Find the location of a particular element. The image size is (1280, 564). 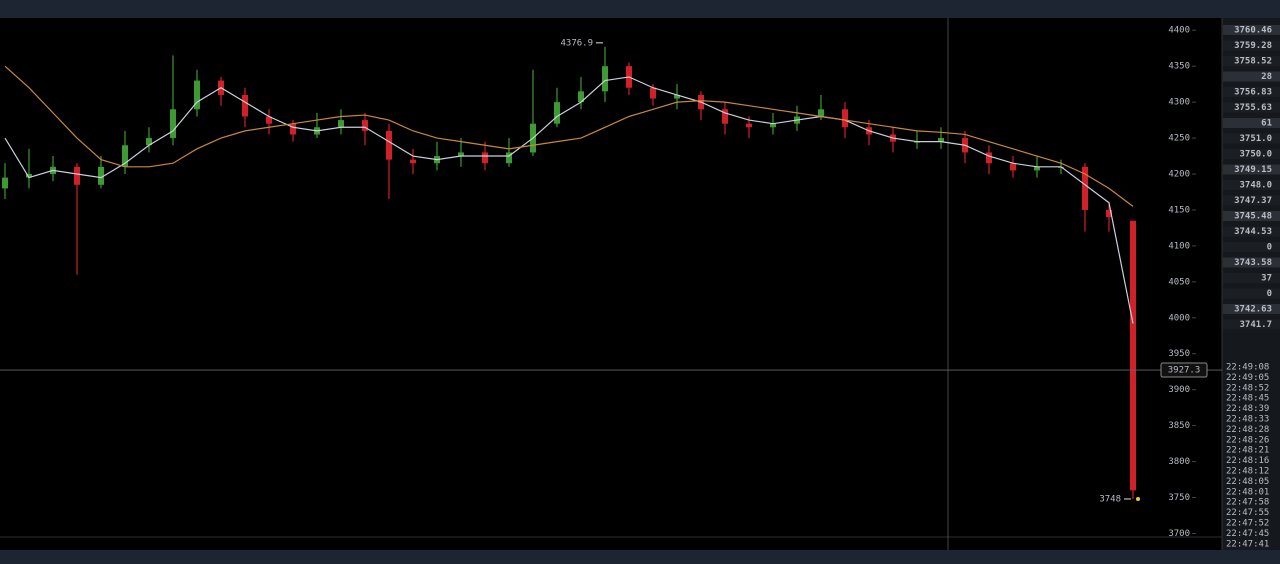

y-tick-label: 3700 is located at coordinates (1179, 534).